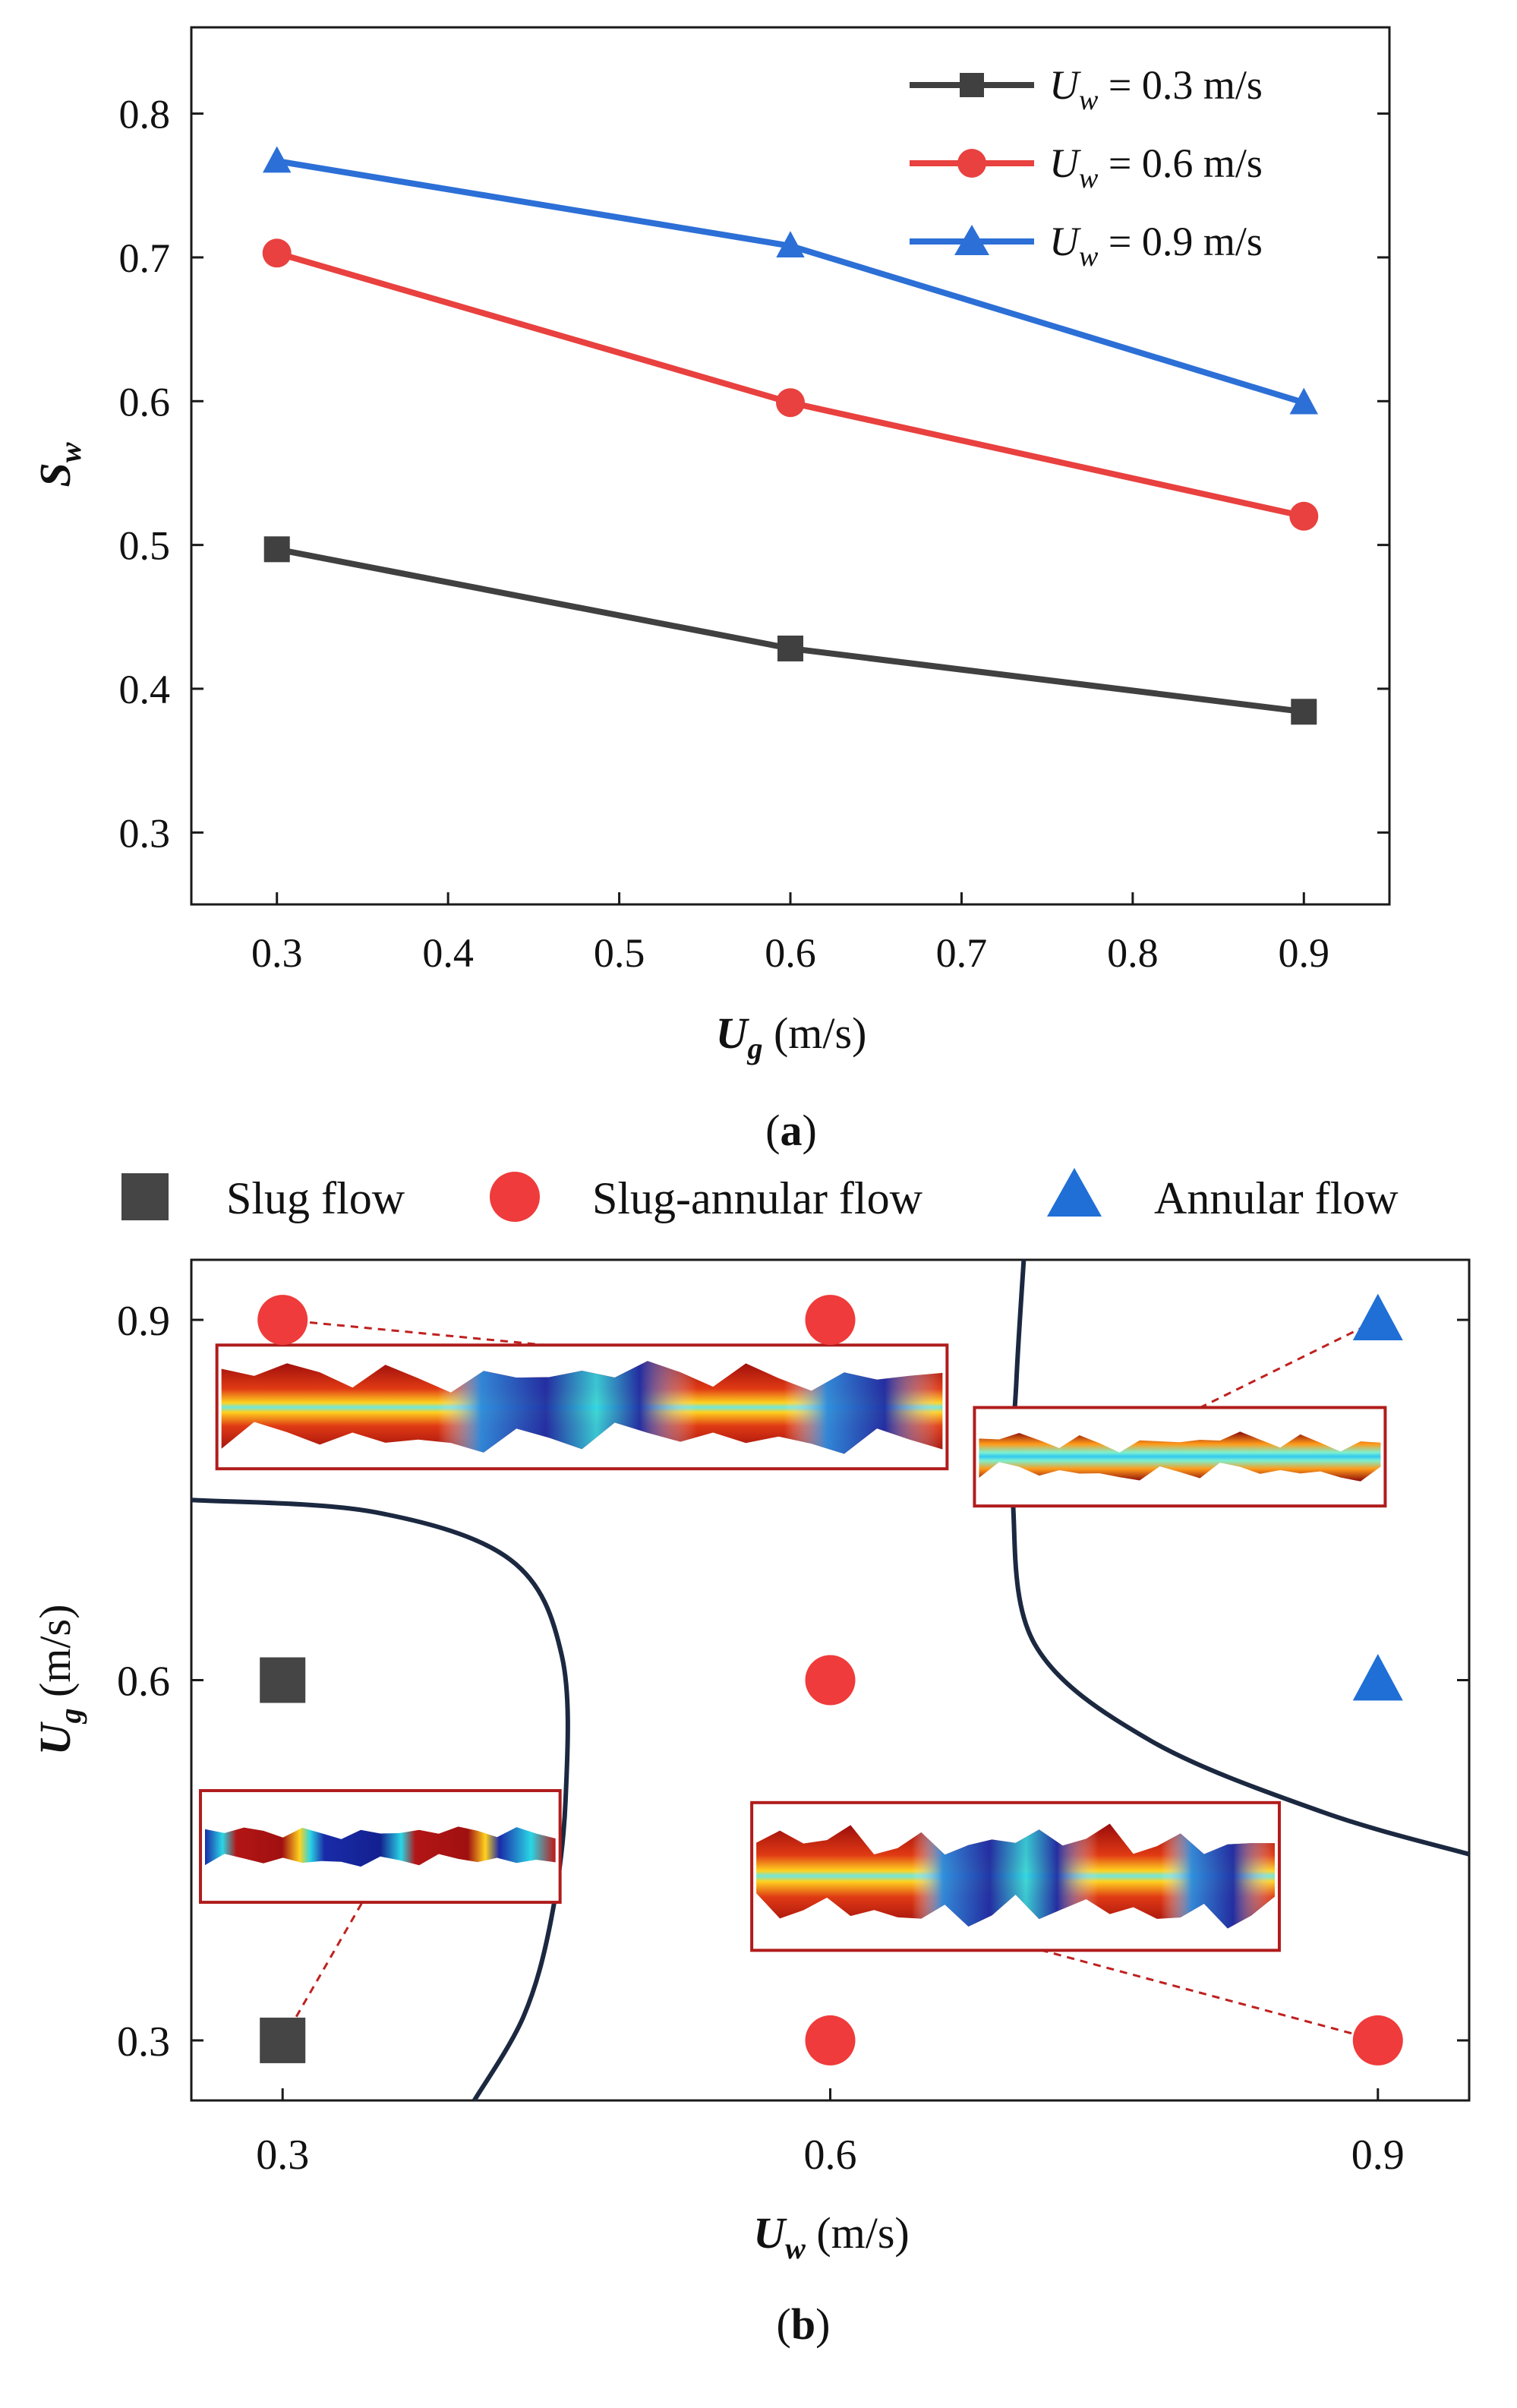 The width and height of the screenshot is (1517, 2408). What do you see at coordinates (1133, 953) in the screenshot?
I see `x-tick-label: 0.8` at bounding box center [1133, 953].